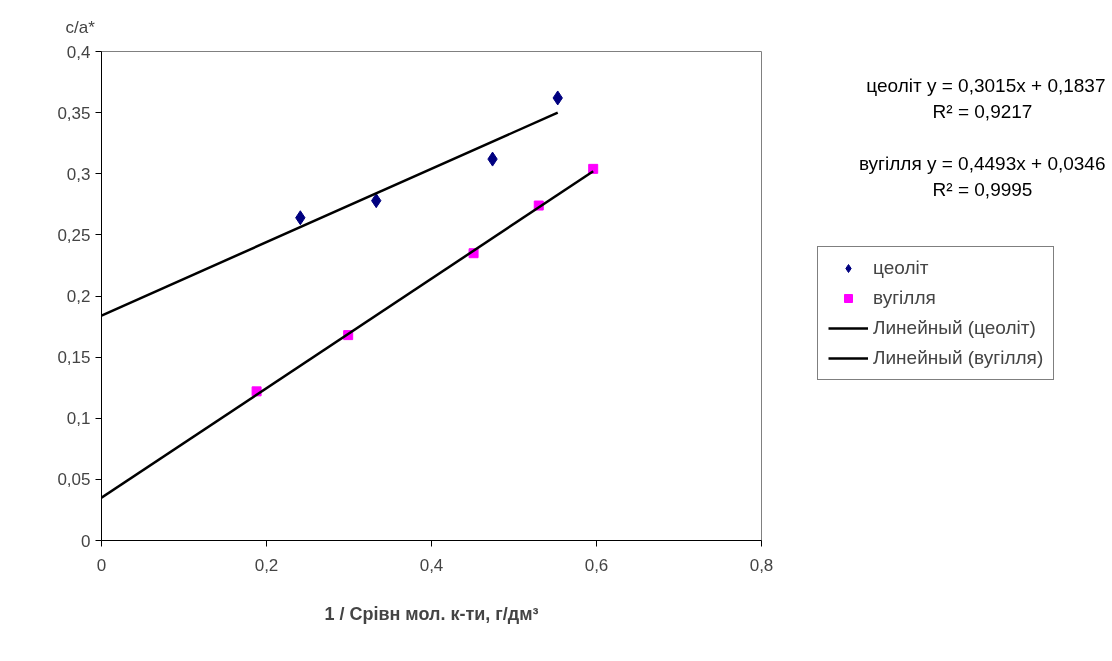  What do you see at coordinates (954, 328) in the screenshot?
I see `legend-label: Линейный (цеоліт)` at bounding box center [954, 328].